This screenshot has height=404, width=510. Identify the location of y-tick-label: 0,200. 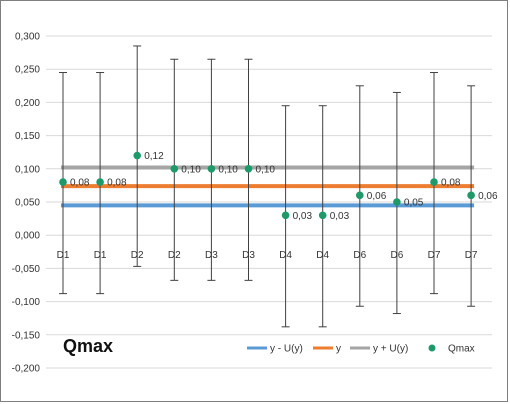
(27, 103).